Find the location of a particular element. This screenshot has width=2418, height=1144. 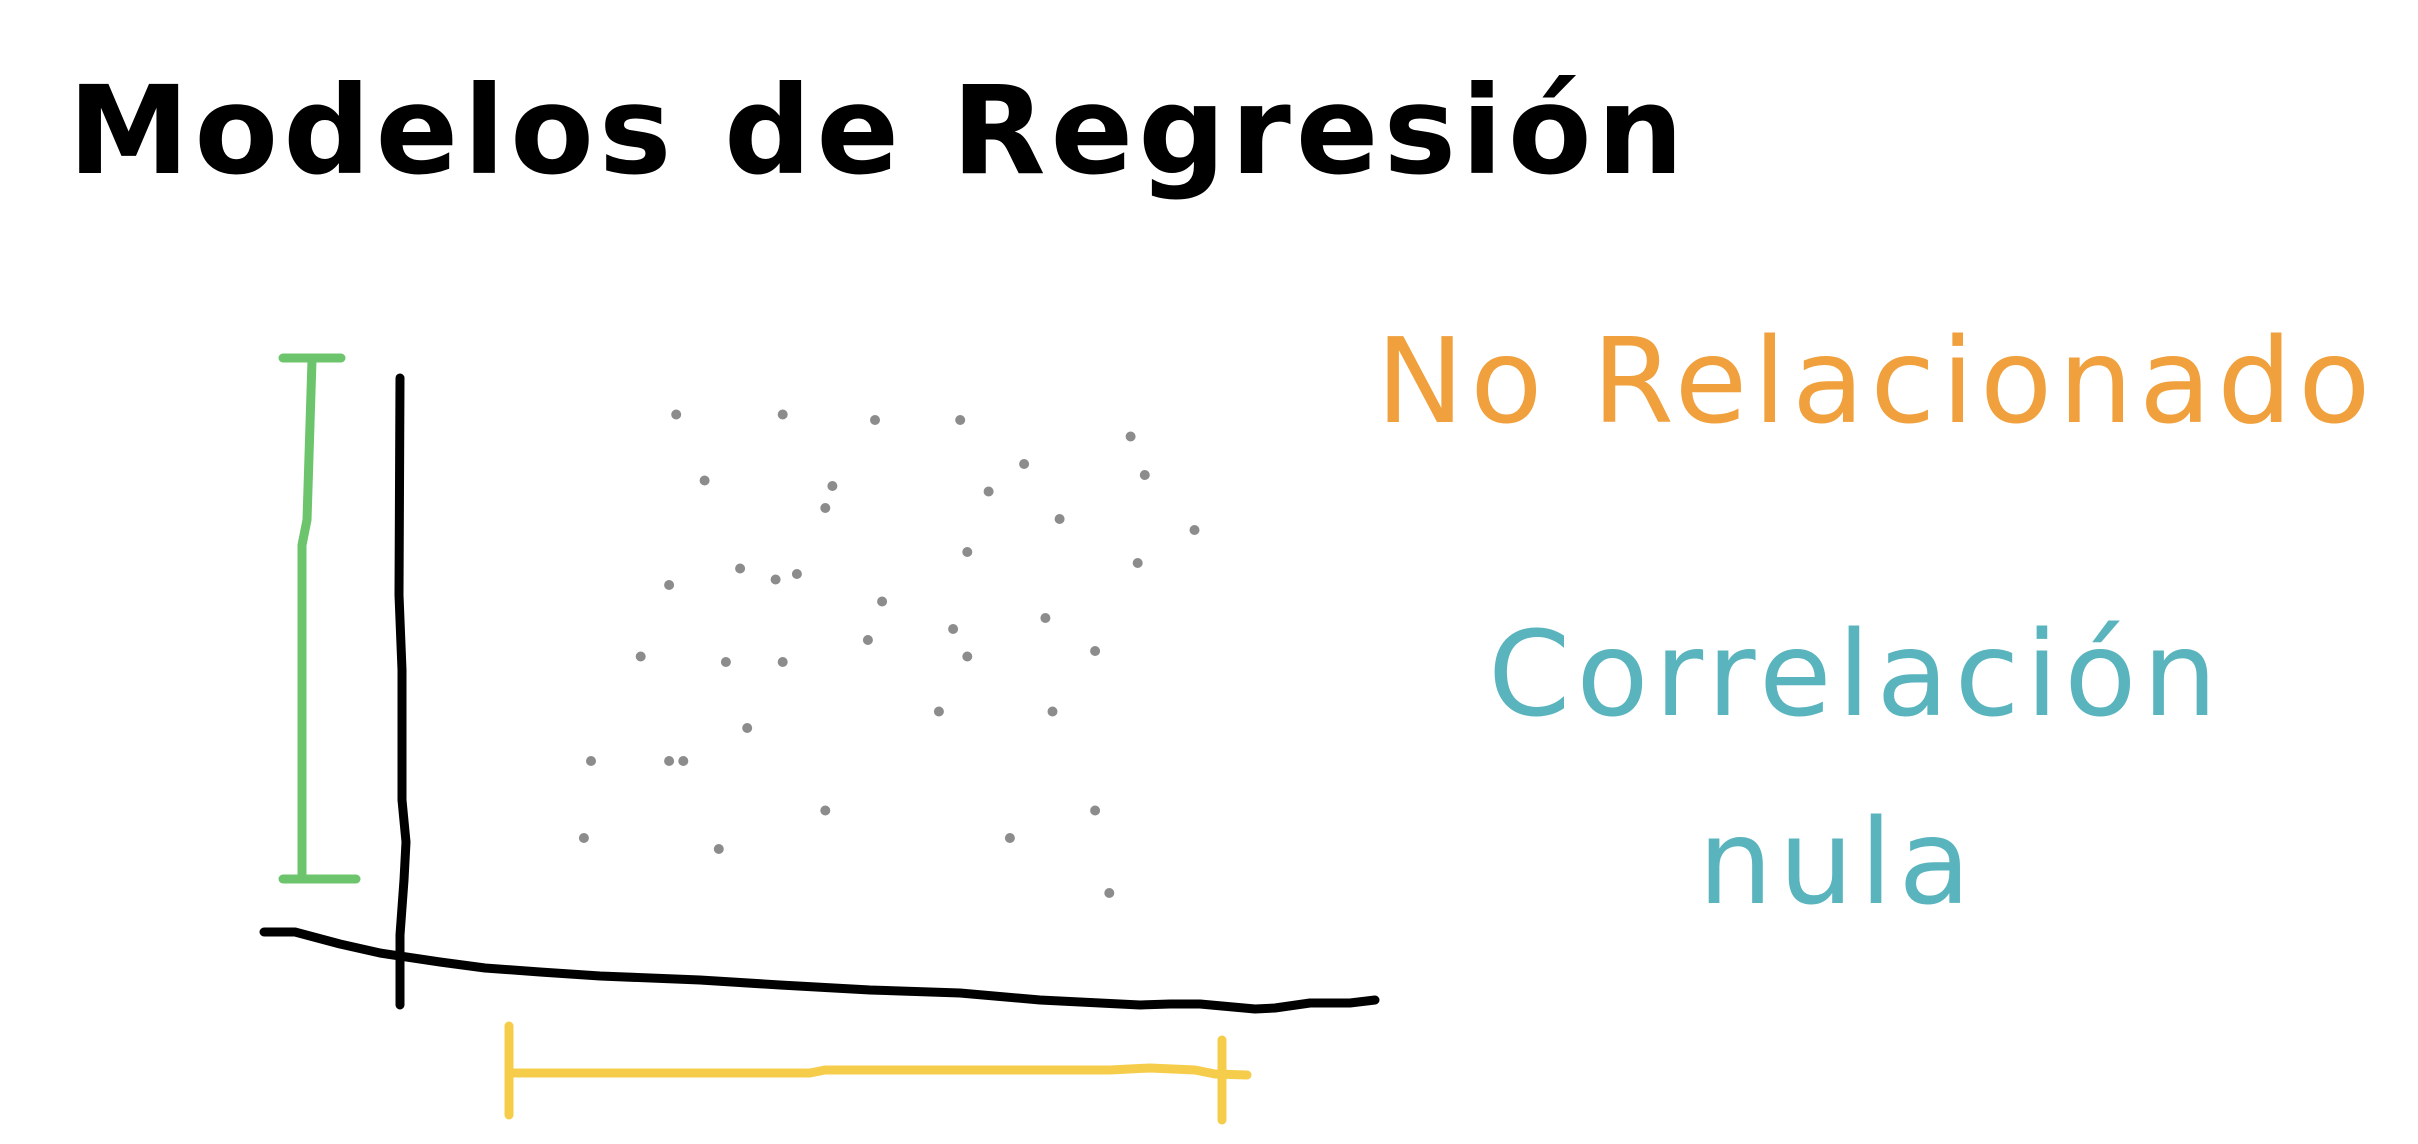

y-axis is located at coordinates (402, 691).